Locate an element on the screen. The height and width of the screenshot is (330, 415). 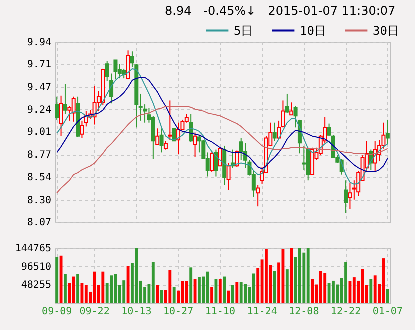
x-tick-label: 01-07 is located at coordinates (387, 312).